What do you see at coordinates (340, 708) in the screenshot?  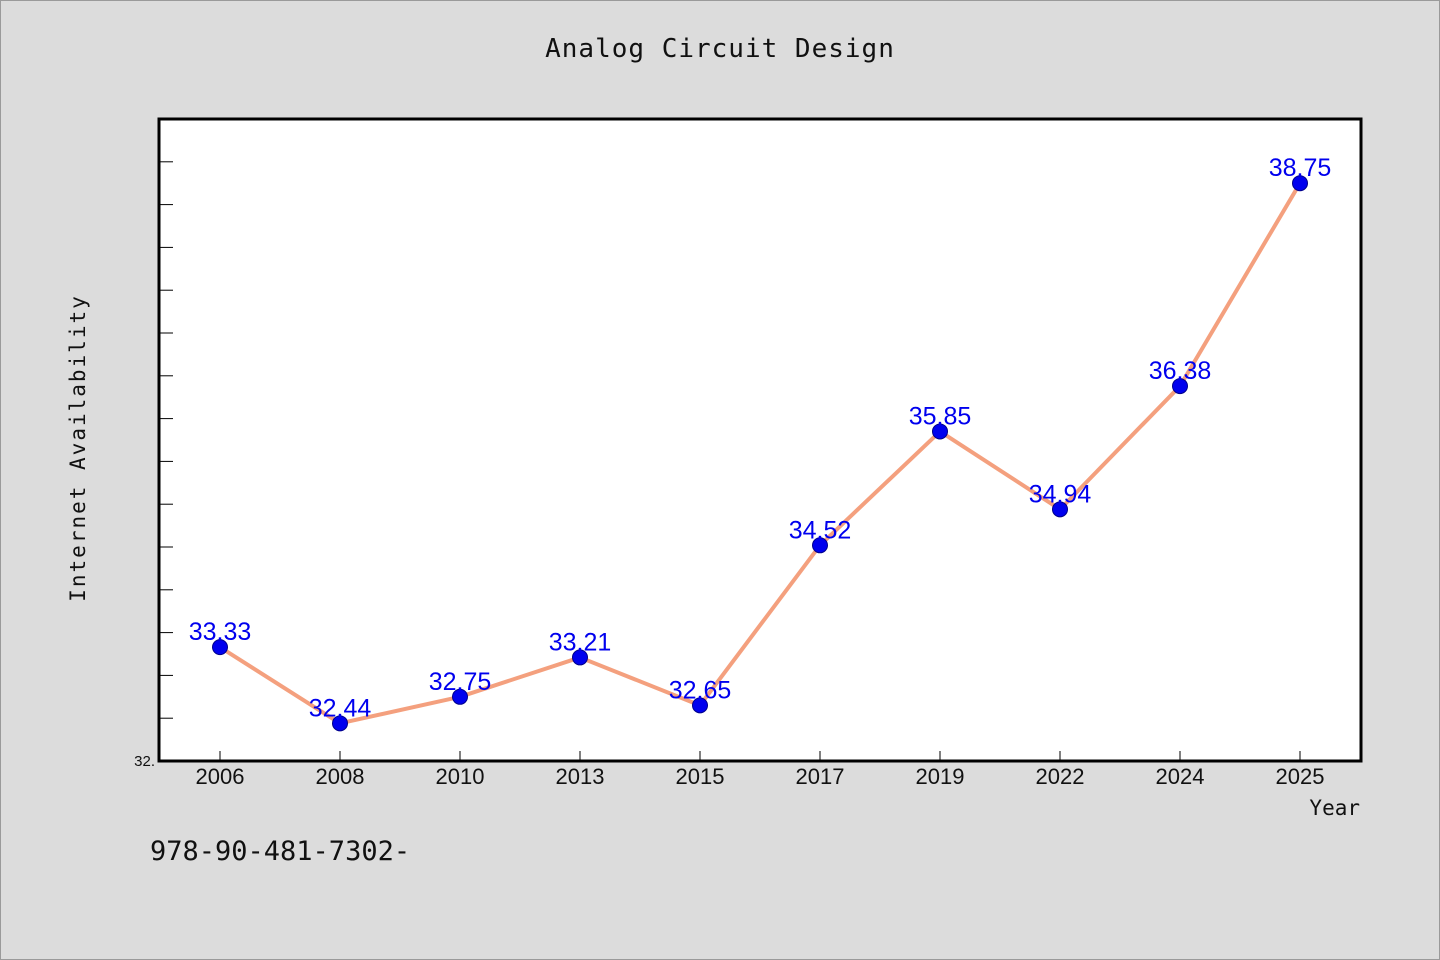 I see `data-label: 32.44` at bounding box center [340, 708].